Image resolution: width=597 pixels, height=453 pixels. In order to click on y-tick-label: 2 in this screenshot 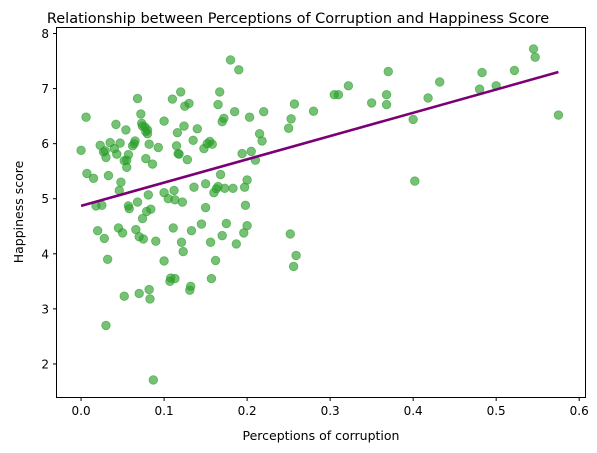, I will do `click(45, 364)`.